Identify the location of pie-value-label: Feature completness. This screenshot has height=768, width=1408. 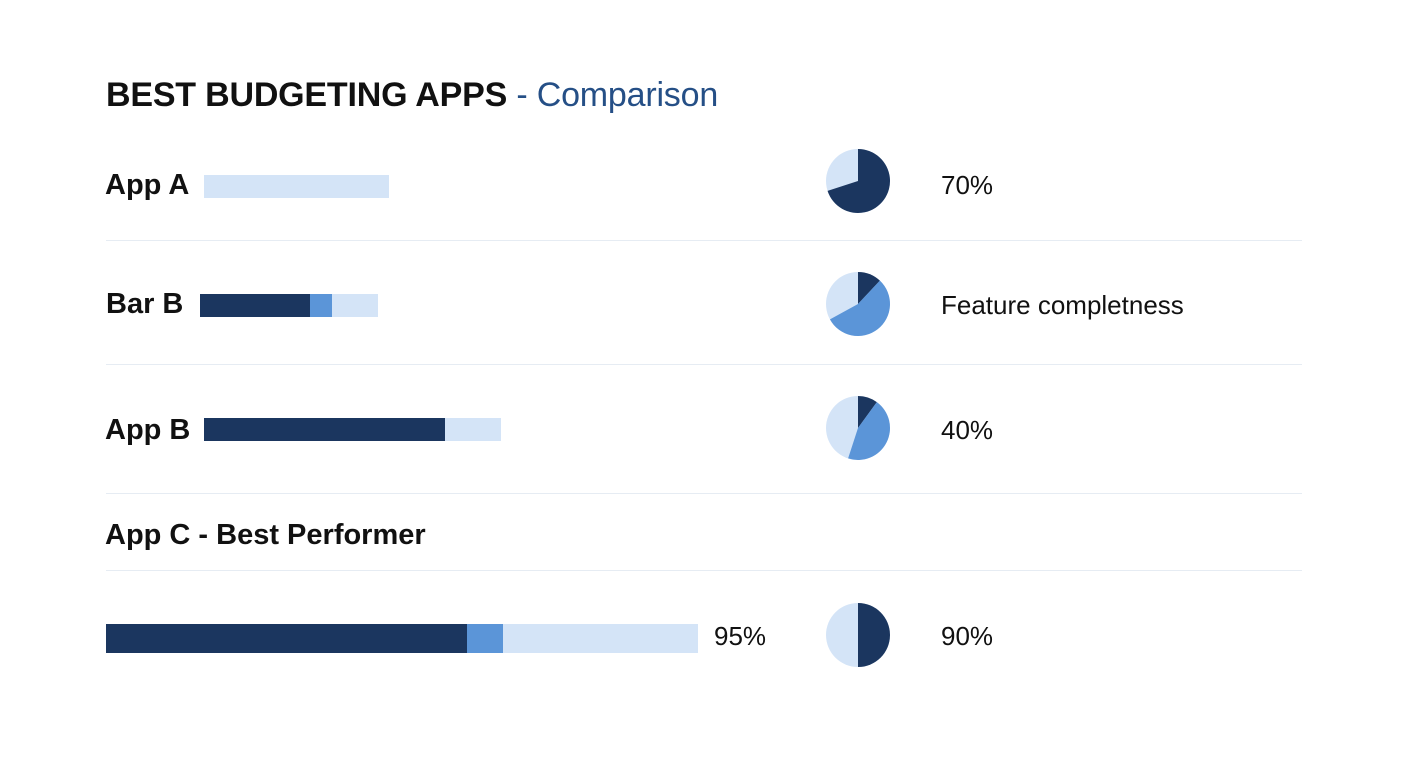
(1062, 305).